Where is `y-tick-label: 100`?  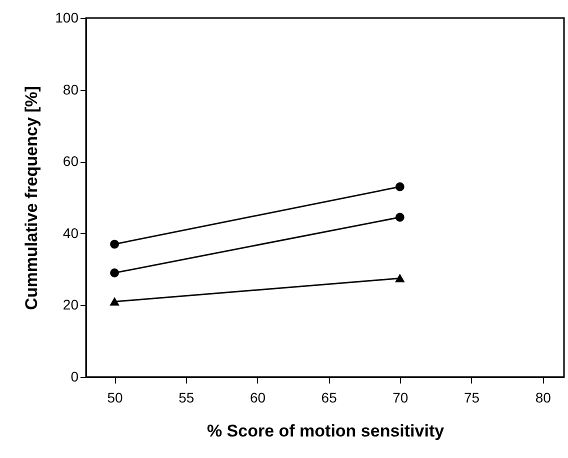
y-tick-label: 100 is located at coordinates (67, 18).